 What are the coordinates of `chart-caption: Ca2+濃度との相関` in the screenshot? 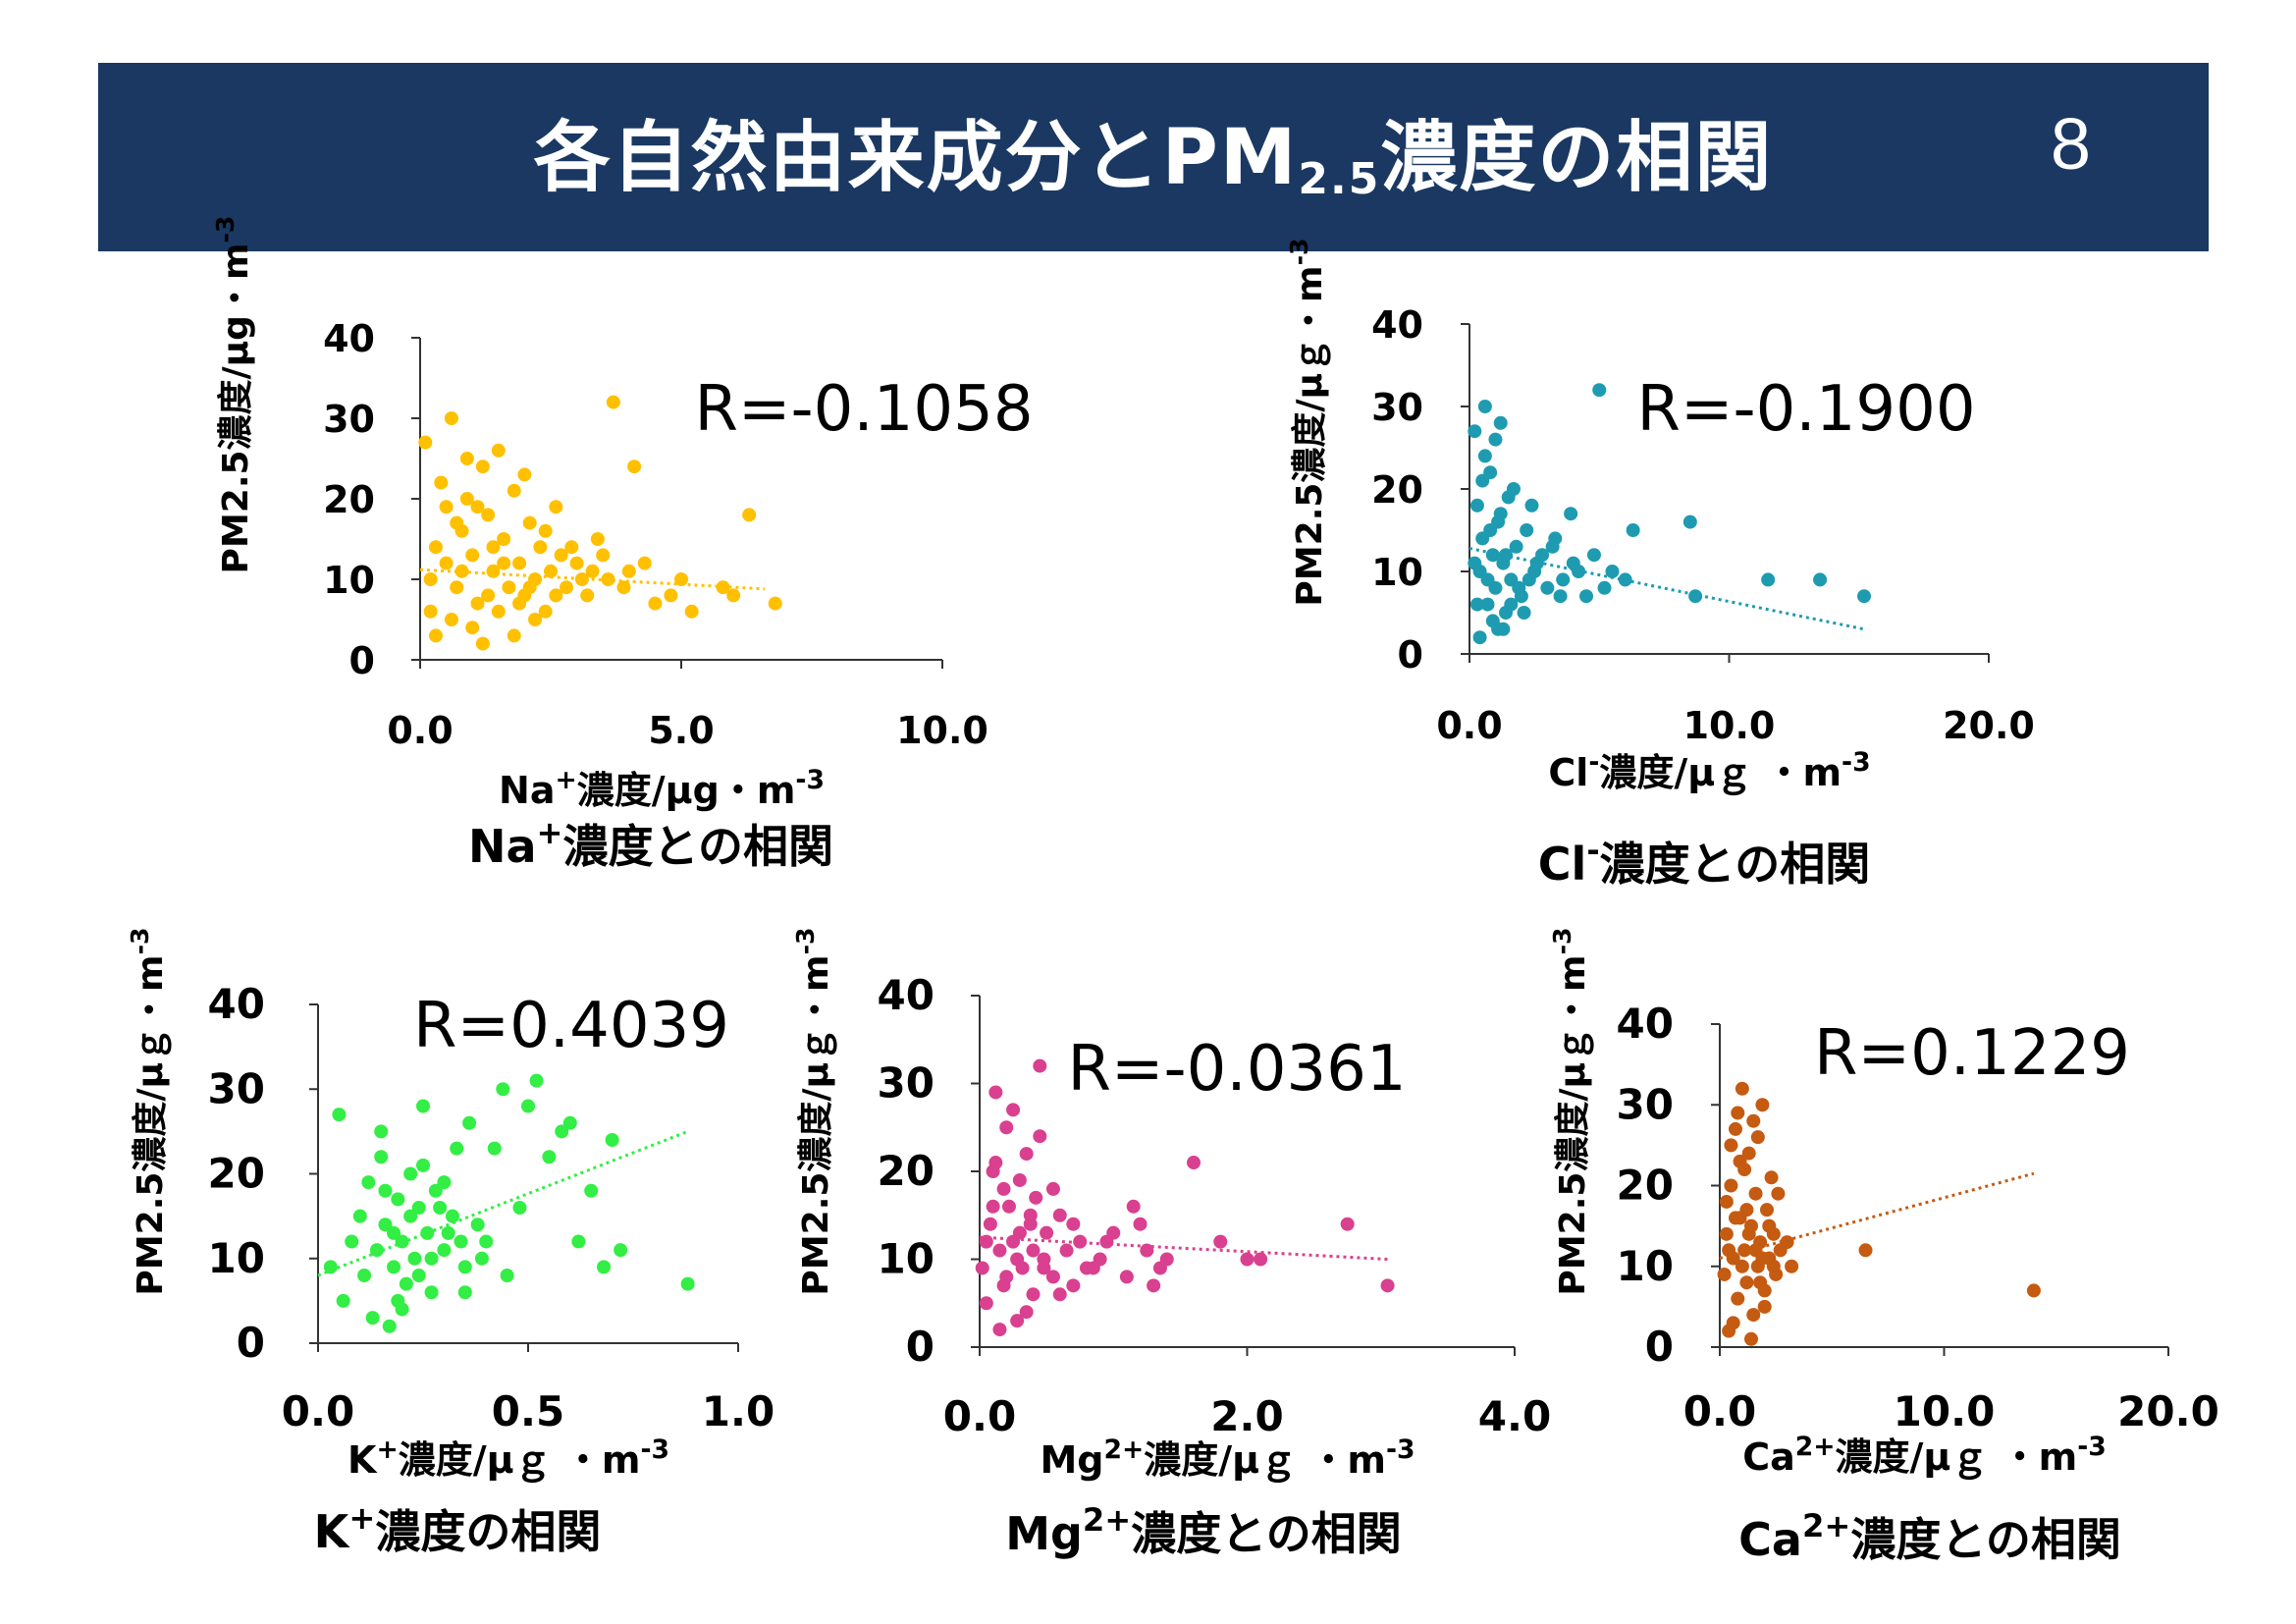 It's located at (1929, 1536).